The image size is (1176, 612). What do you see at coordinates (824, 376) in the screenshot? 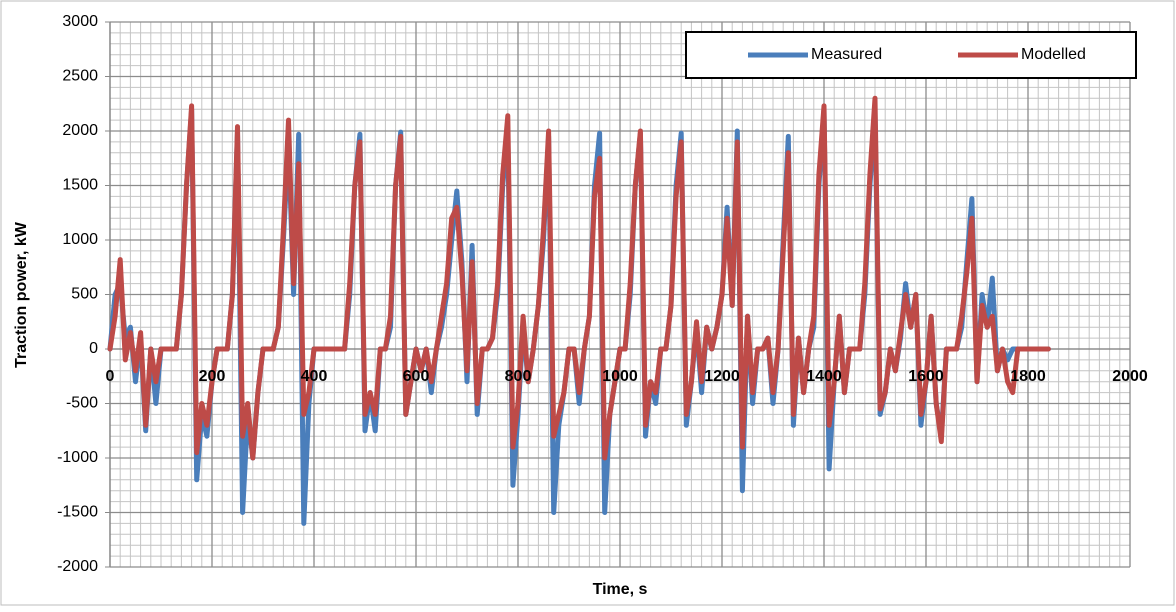
I see `x-tick-label: 1400` at bounding box center [824, 376].